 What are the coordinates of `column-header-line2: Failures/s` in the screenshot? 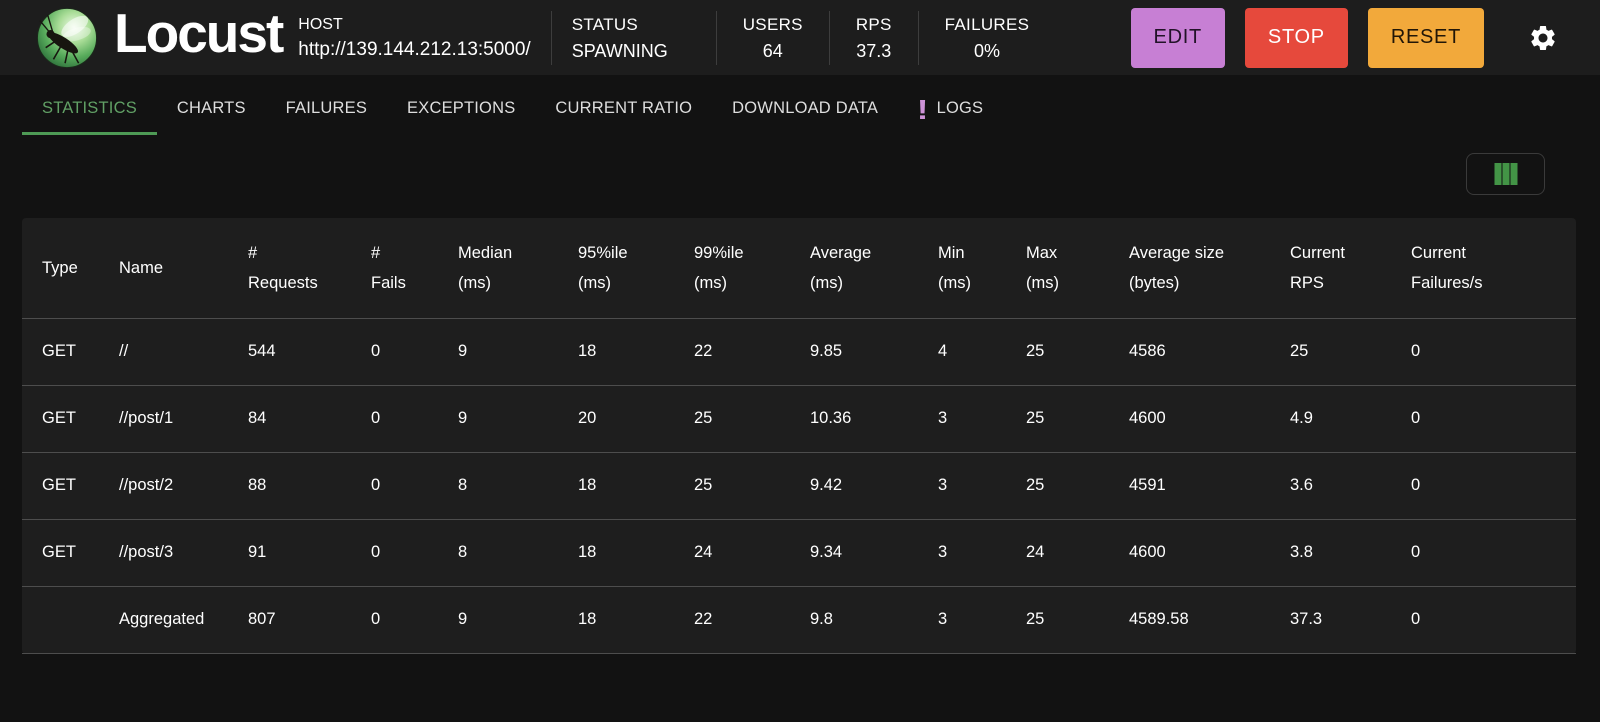 It's located at (1447, 282).